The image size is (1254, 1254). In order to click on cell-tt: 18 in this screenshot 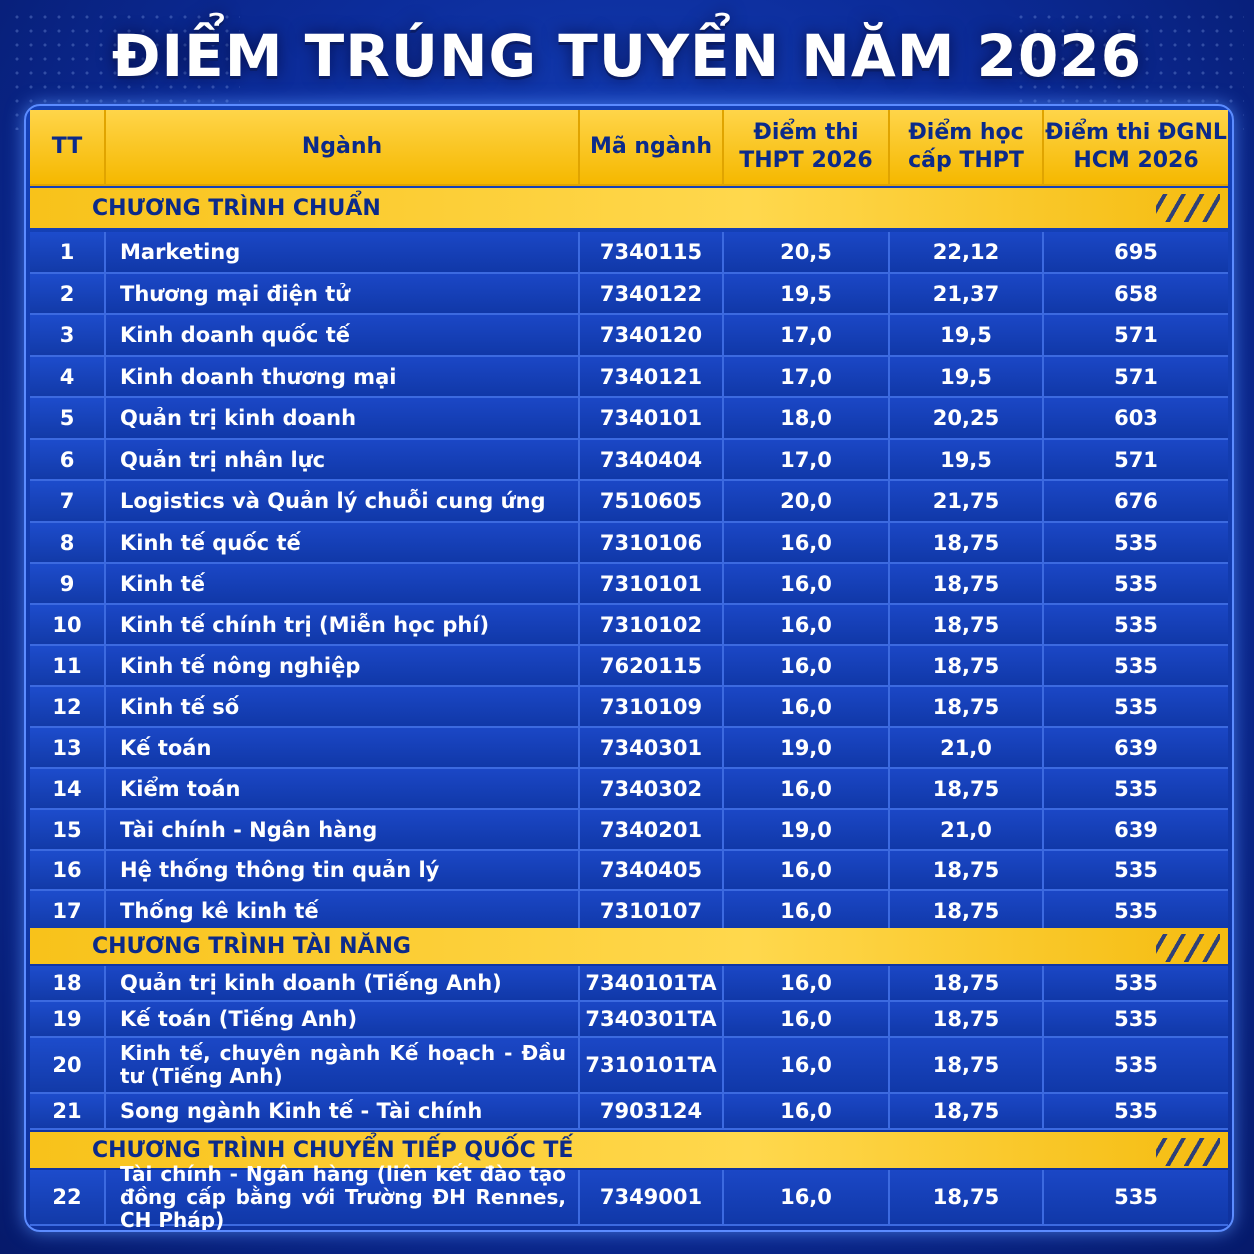, I will do `click(68, 984)`.